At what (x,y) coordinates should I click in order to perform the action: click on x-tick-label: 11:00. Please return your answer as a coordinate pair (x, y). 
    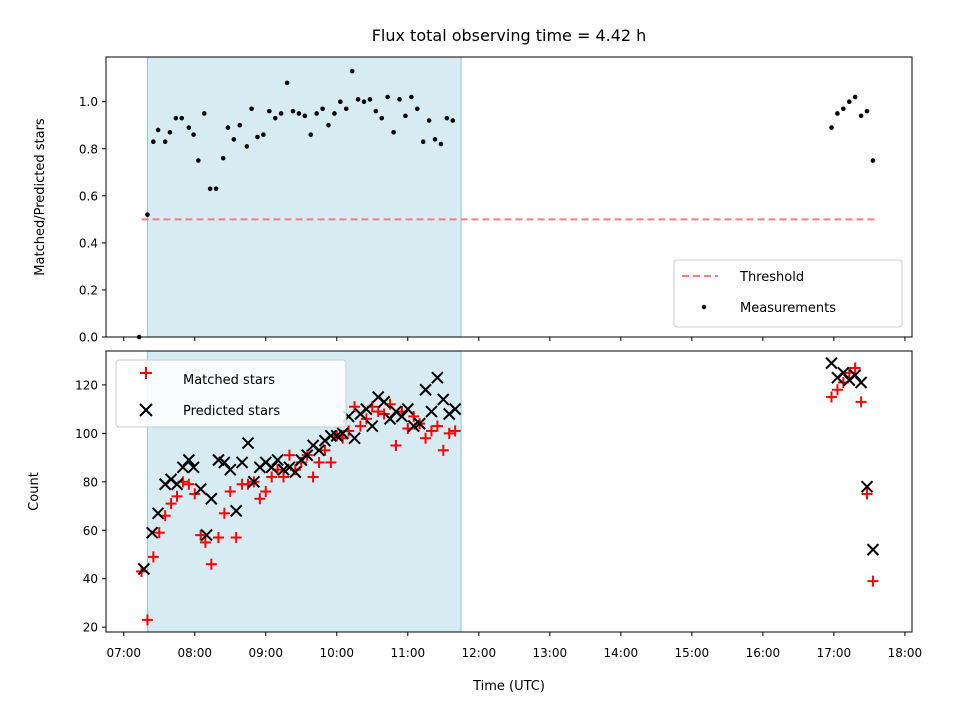
    Looking at the image, I should click on (408, 653).